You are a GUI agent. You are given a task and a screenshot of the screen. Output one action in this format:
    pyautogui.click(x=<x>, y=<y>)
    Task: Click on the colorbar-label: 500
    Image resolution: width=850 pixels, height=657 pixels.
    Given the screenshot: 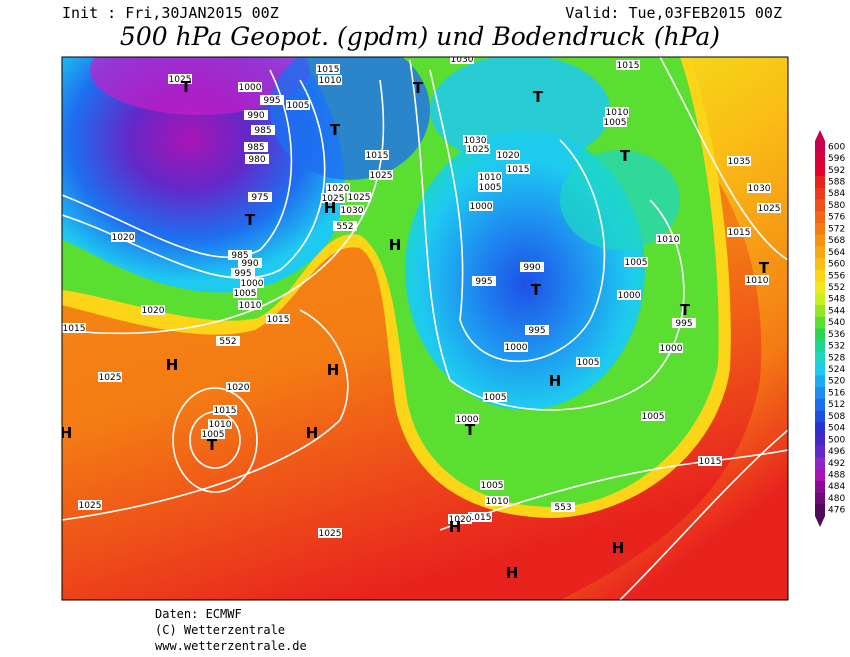 What is the action you would take?
    pyautogui.click(x=836, y=440)
    